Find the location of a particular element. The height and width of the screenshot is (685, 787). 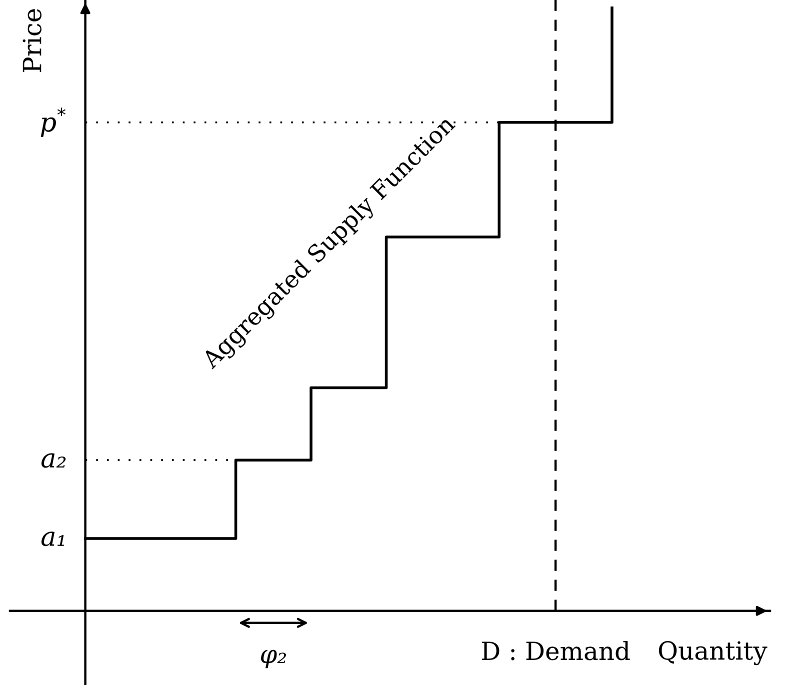

x-axis-title: Quantity is located at coordinates (713, 653).